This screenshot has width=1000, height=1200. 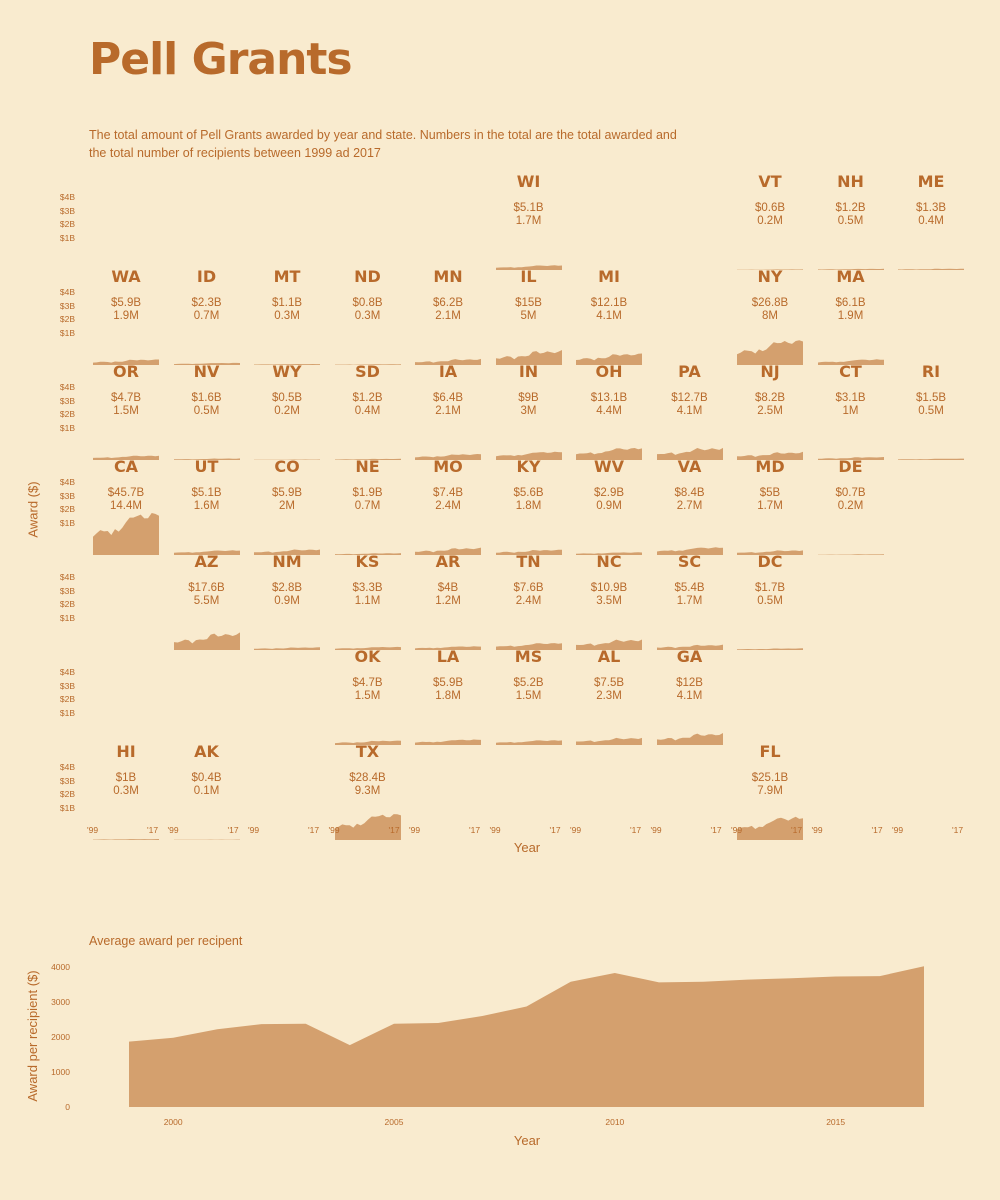 I want to click on state-abbr: CA, so click(x=126, y=466).